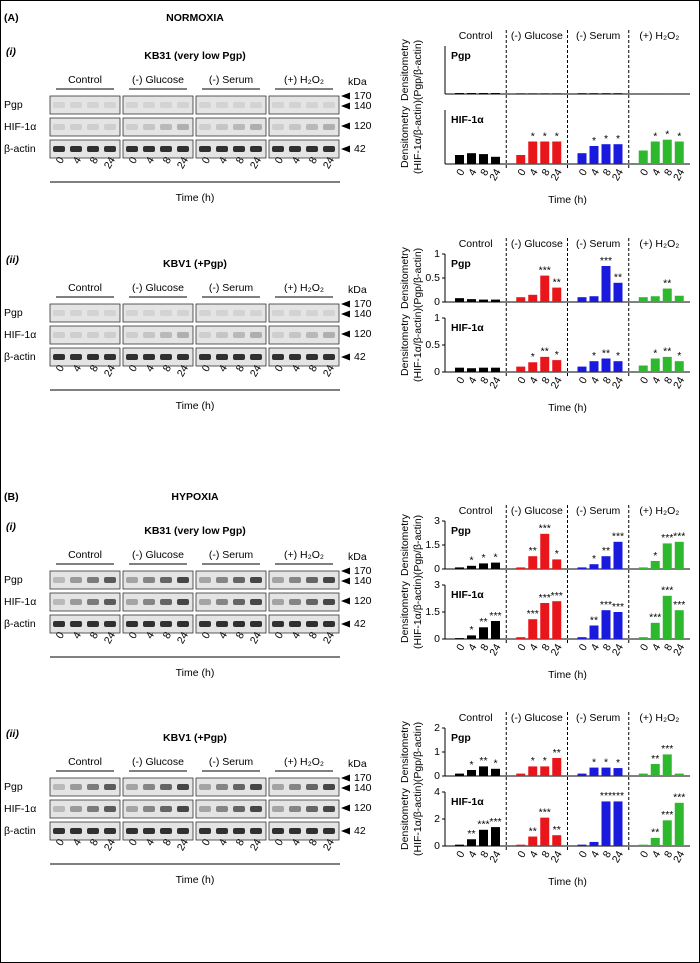  I want to click on blot-condition-label: Control, so click(85, 555).